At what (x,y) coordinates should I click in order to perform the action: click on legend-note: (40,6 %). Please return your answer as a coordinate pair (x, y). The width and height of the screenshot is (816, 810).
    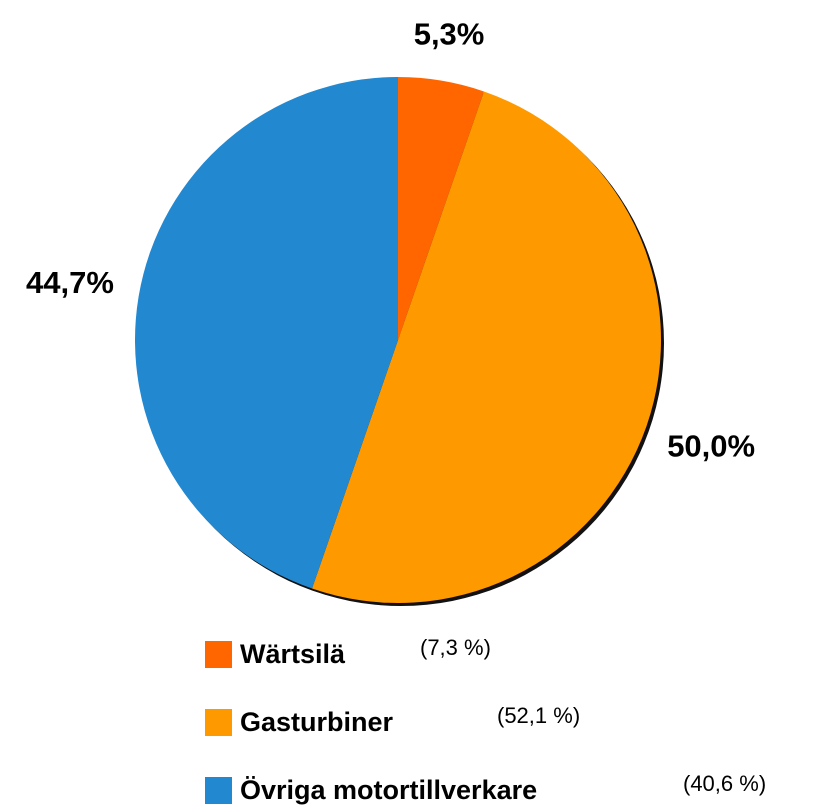
    Looking at the image, I should click on (724, 783).